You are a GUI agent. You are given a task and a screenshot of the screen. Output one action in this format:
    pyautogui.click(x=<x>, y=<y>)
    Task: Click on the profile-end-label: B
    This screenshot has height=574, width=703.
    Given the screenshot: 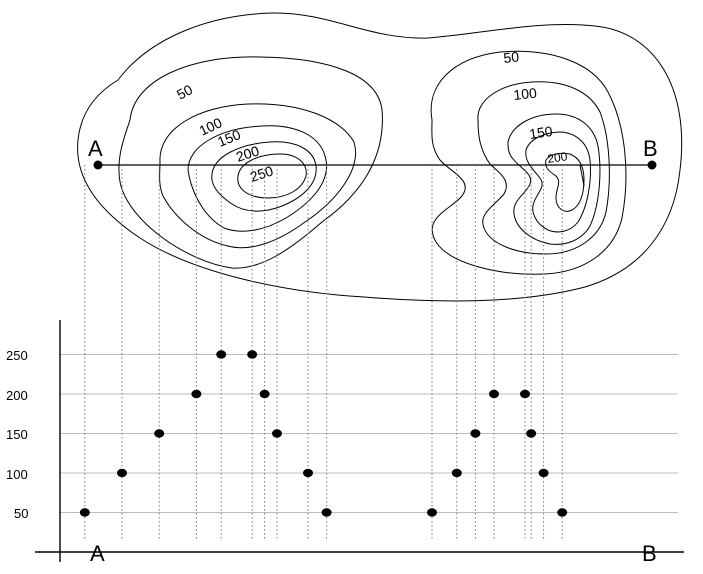 What is the action you would take?
    pyautogui.click(x=649, y=553)
    